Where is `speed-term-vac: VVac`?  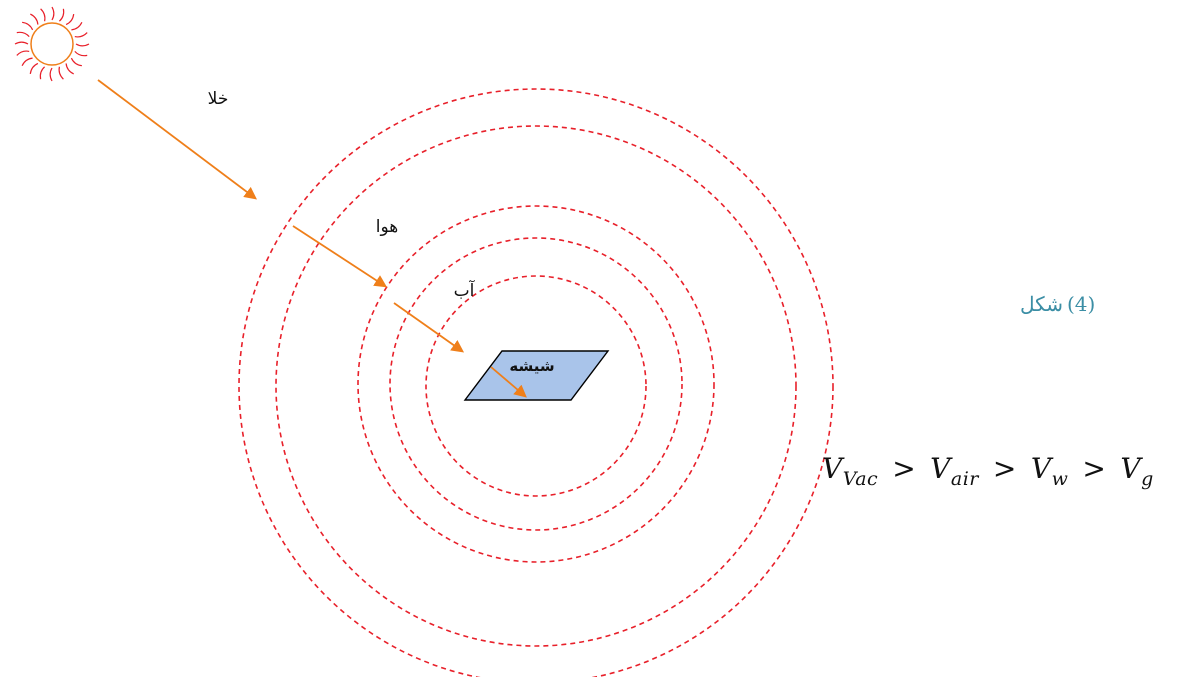 speed-term-vac: VVac is located at coordinates (850, 471).